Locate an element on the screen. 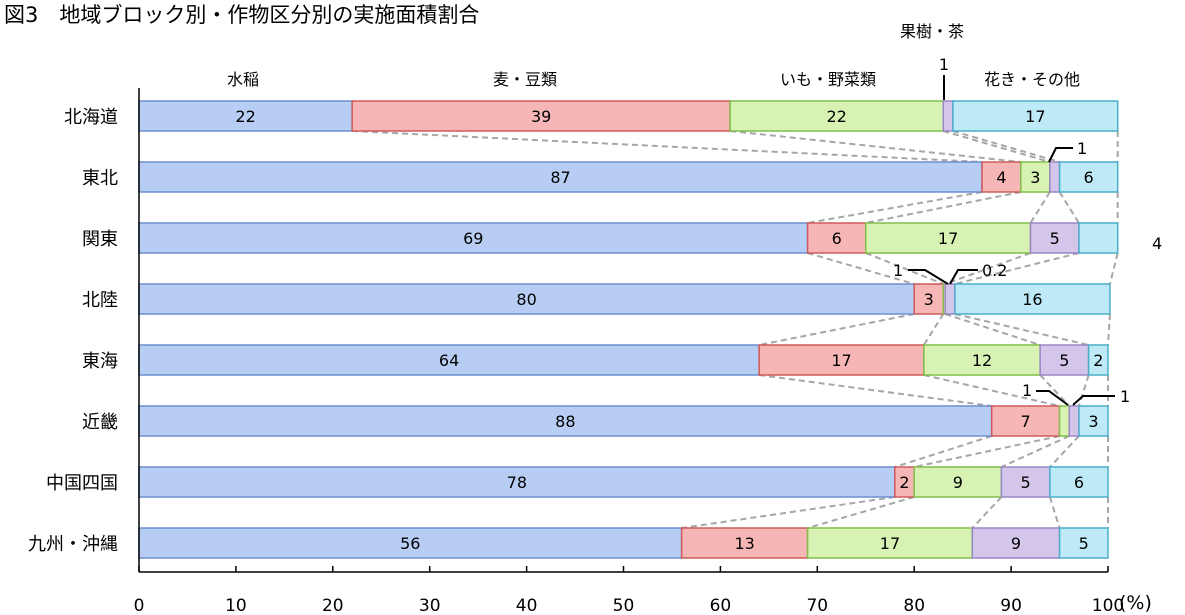 The height and width of the screenshot is (615, 1185). x-tick-label: 0 is located at coordinates (139, 605).